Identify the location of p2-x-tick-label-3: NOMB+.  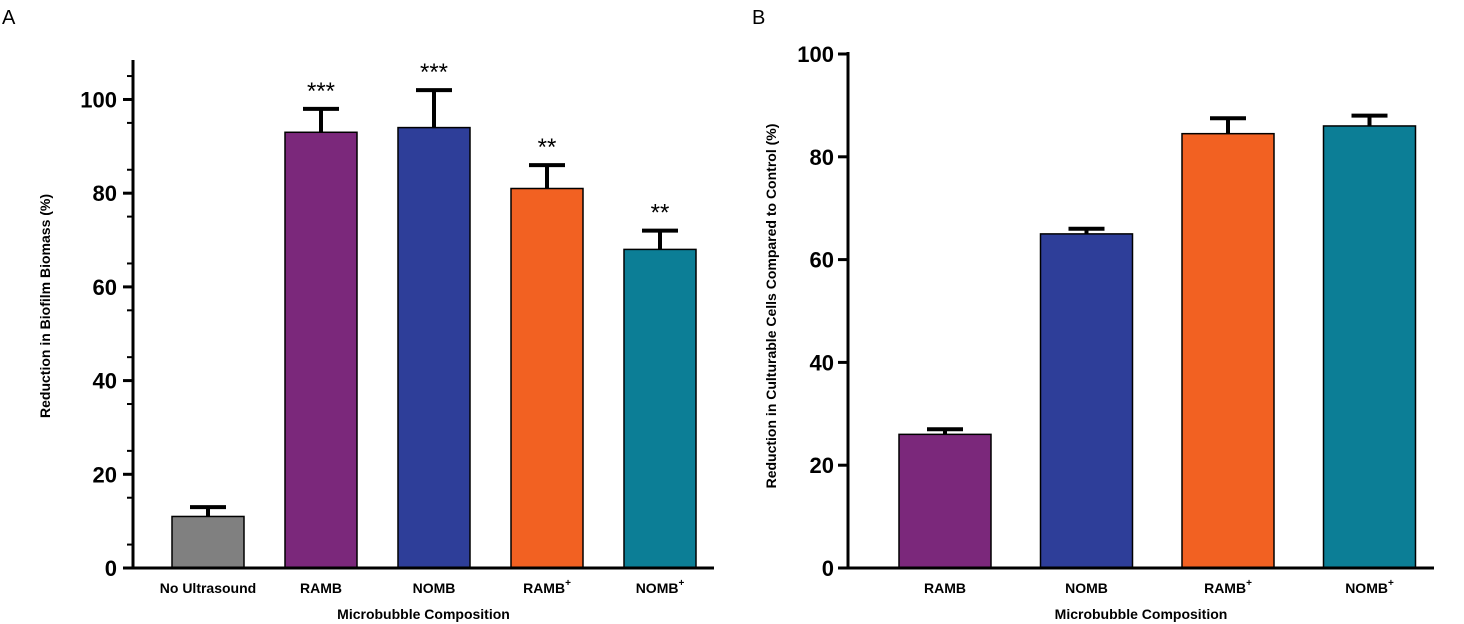
(1369, 587).